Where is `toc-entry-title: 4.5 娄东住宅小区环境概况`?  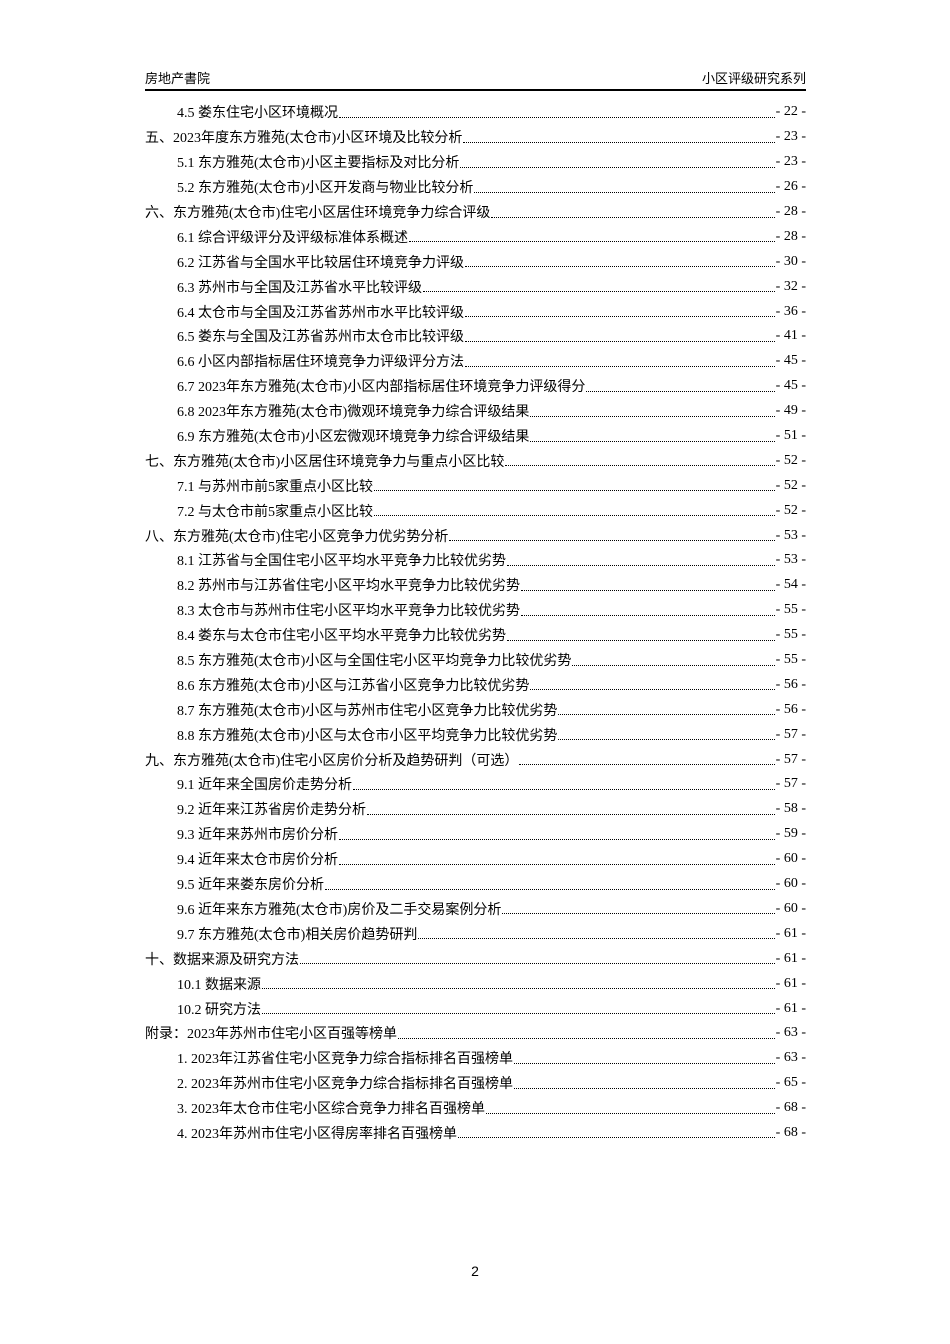 toc-entry-title: 4.5 娄东住宅小区环境概况 is located at coordinates (257, 114).